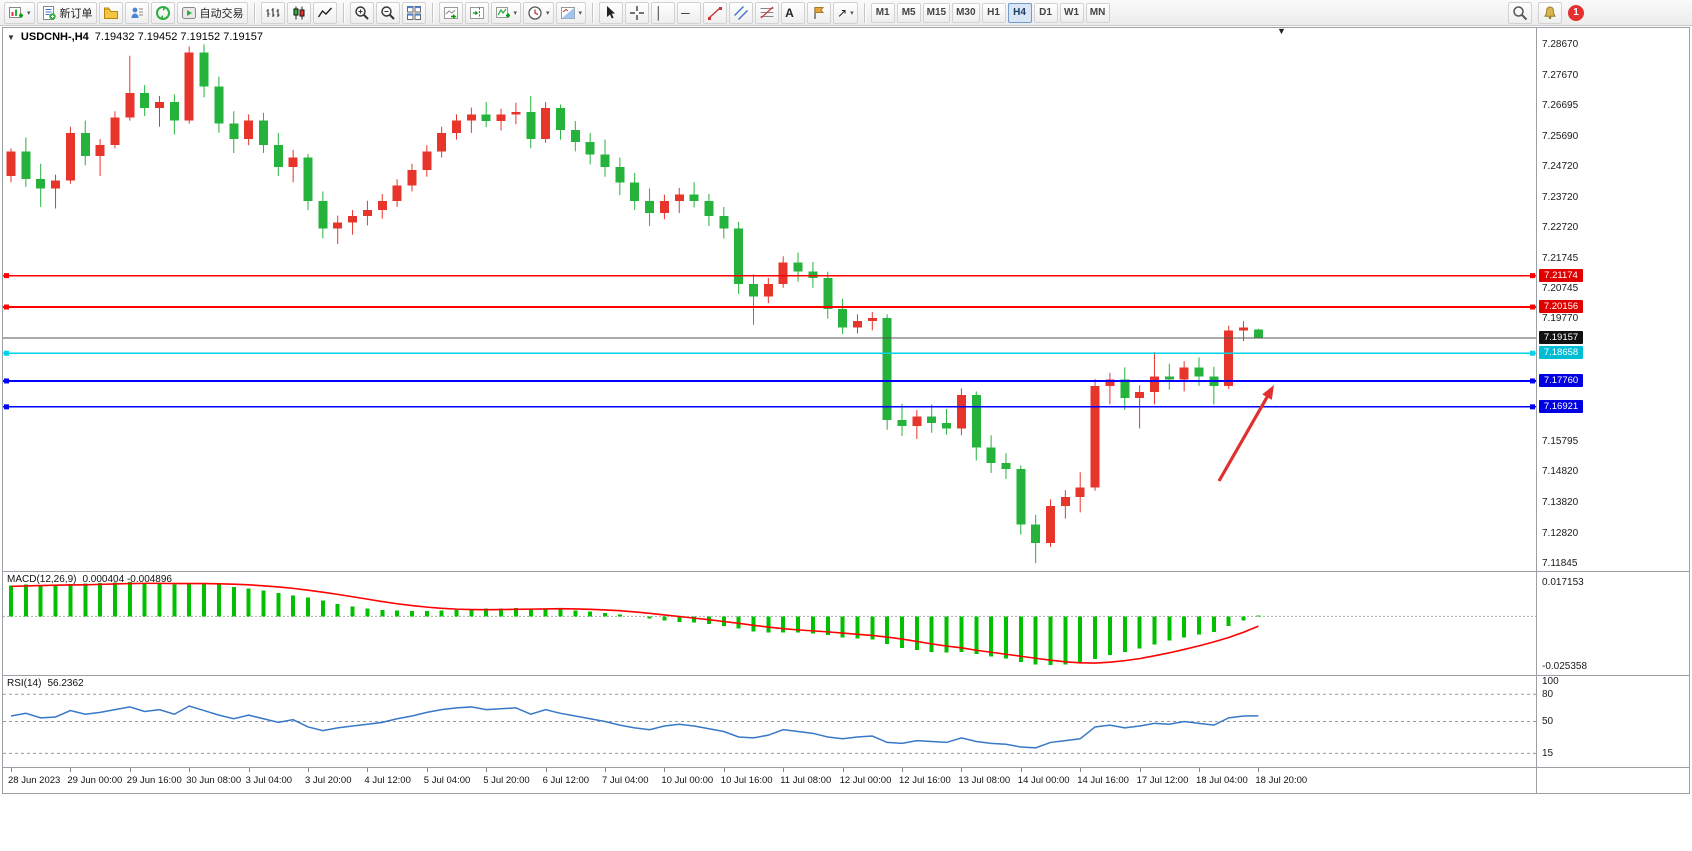  What do you see at coordinates (687, 780) in the screenshot?
I see `time-label: 10 Jul 00:00` at bounding box center [687, 780].